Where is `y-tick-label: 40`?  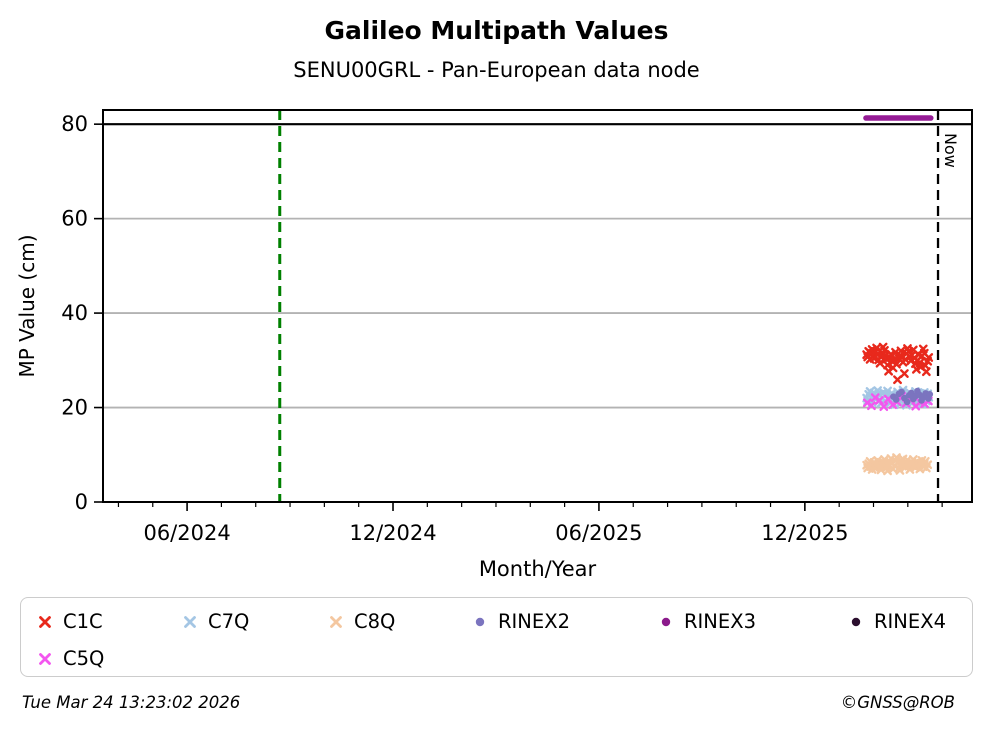 y-tick-label: 40 is located at coordinates (74, 313).